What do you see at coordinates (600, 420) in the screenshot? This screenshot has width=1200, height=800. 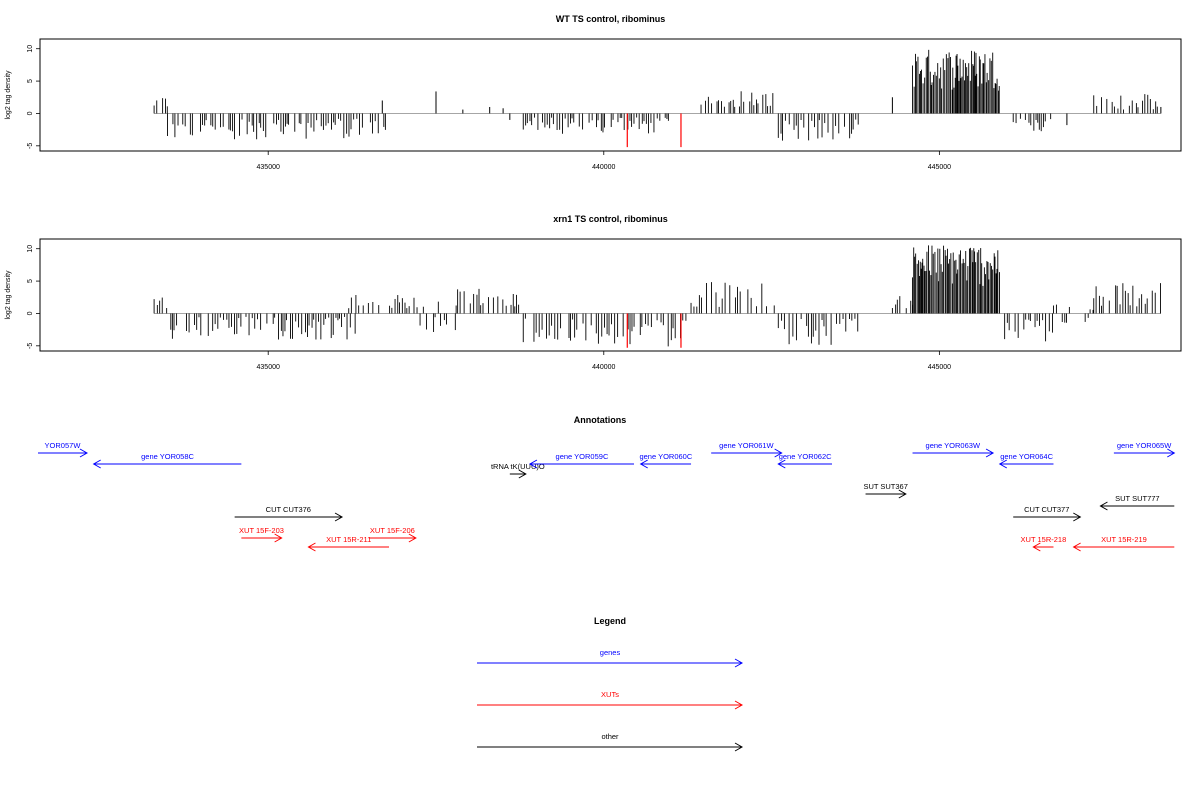 I see `annotations-title: Annotations` at bounding box center [600, 420].